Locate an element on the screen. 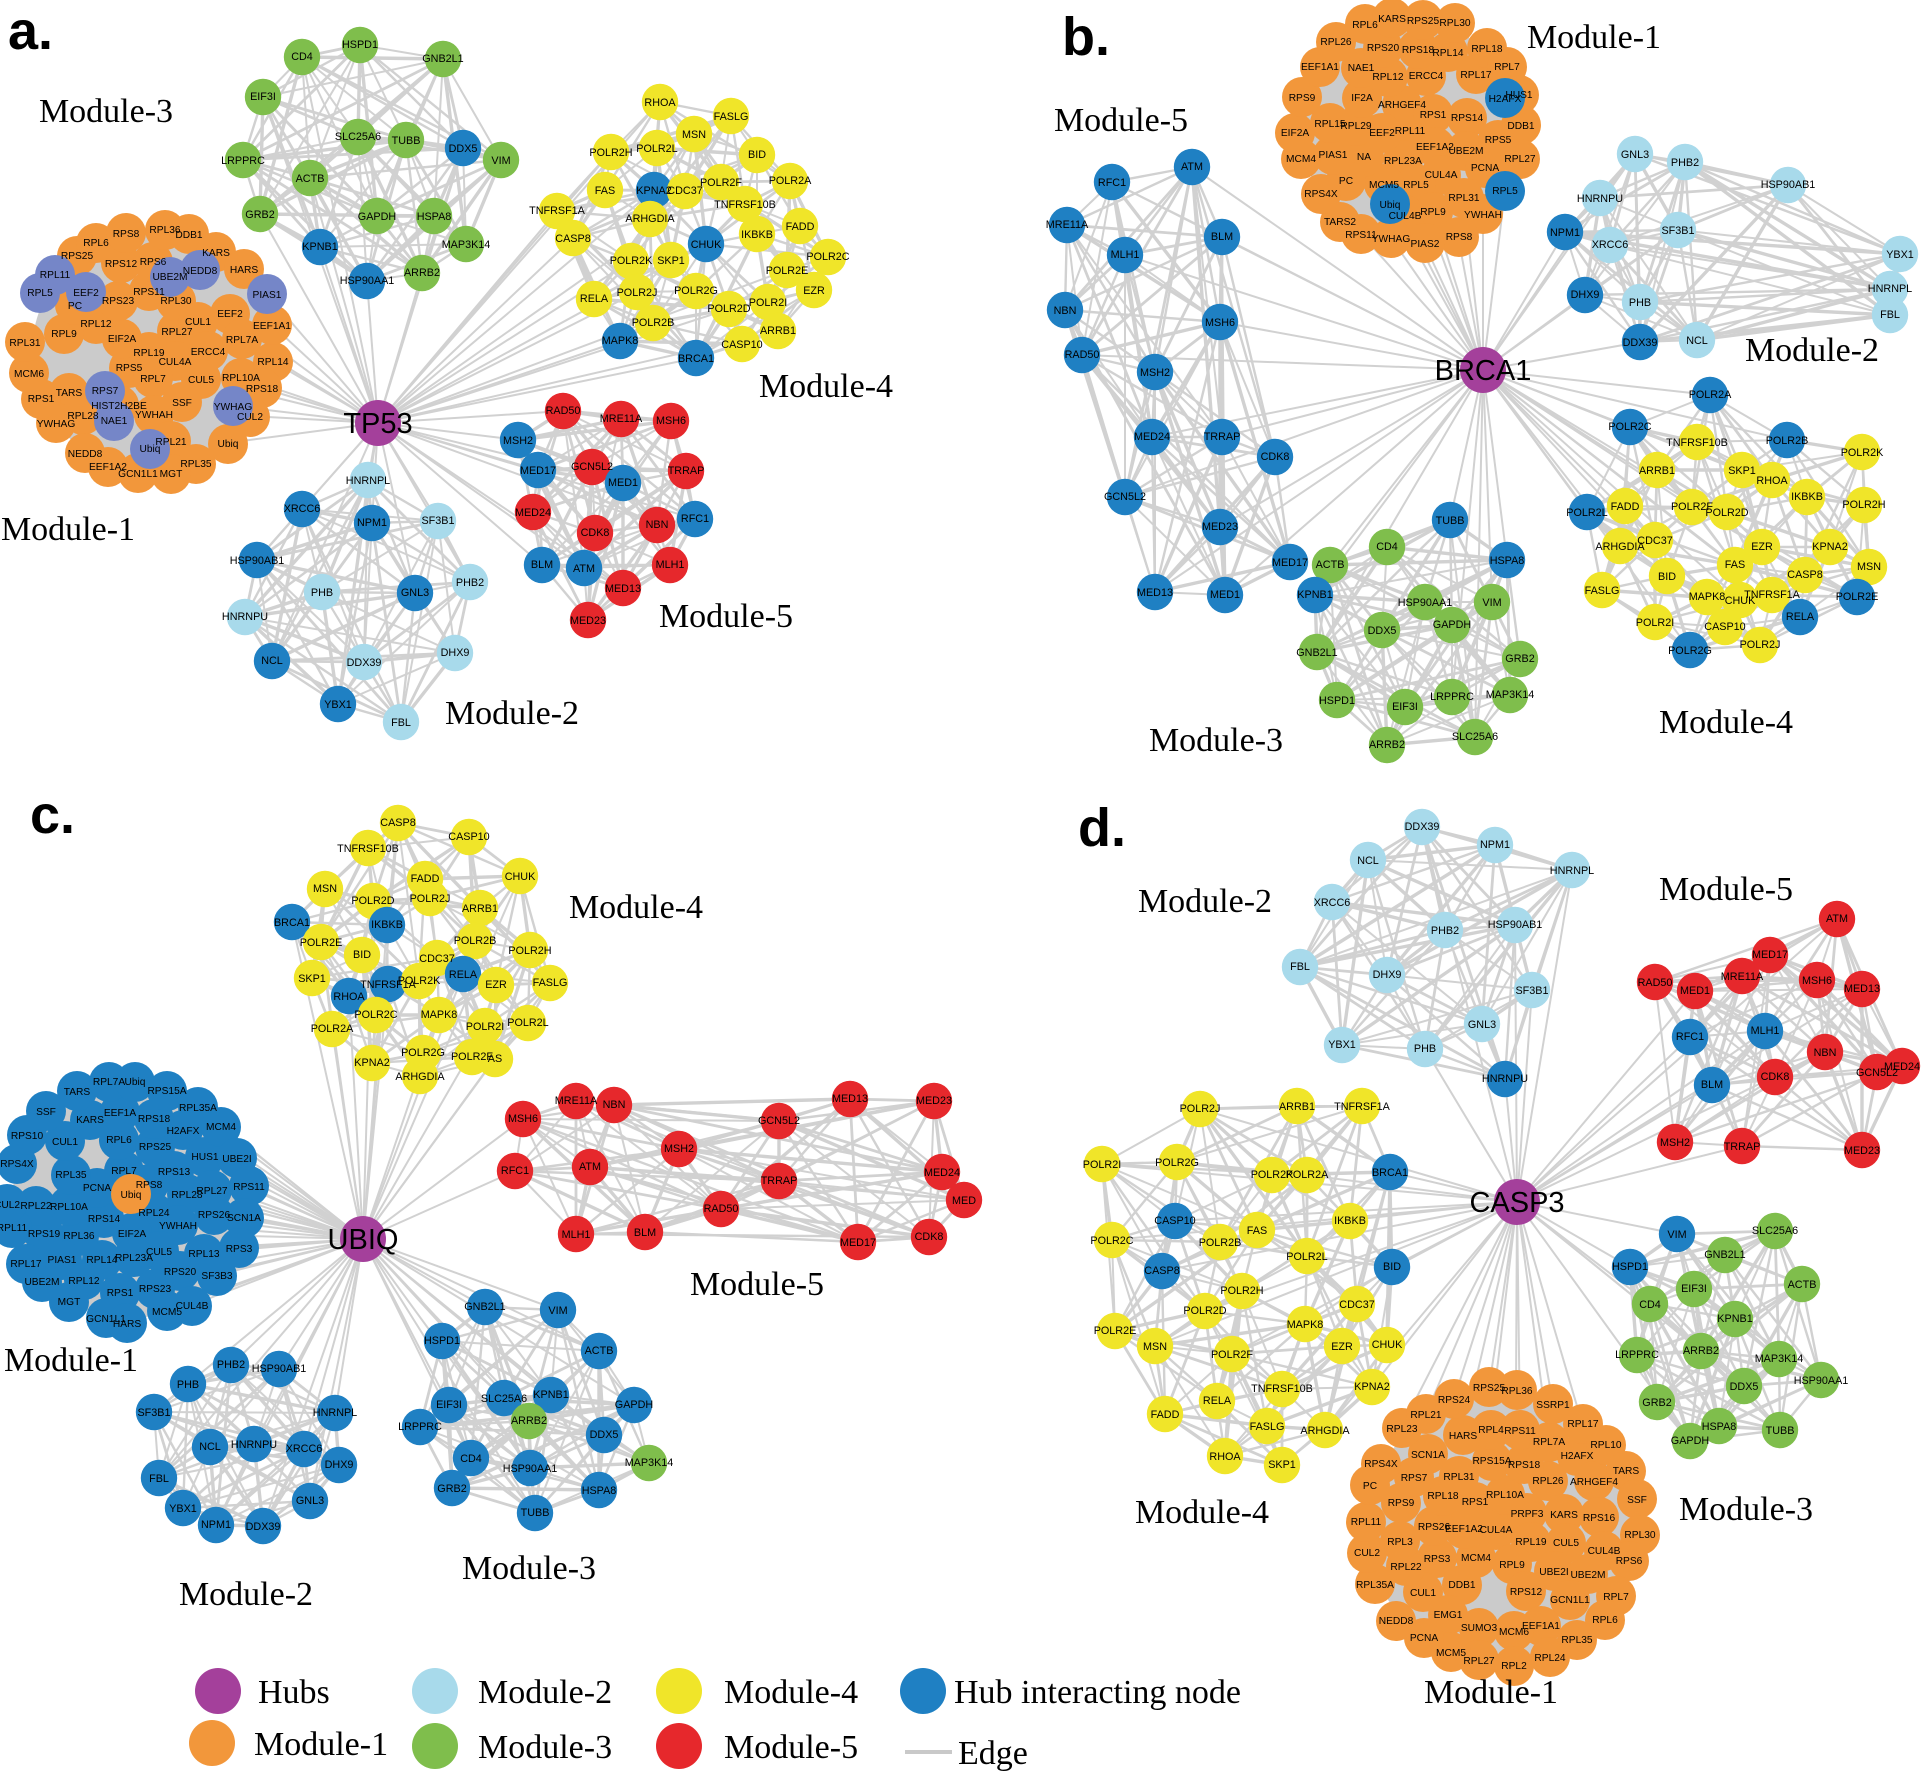 The width and height of the screenshot is (1923, 1780). svg-text: FAS is located at coordinates (1257, 1231).